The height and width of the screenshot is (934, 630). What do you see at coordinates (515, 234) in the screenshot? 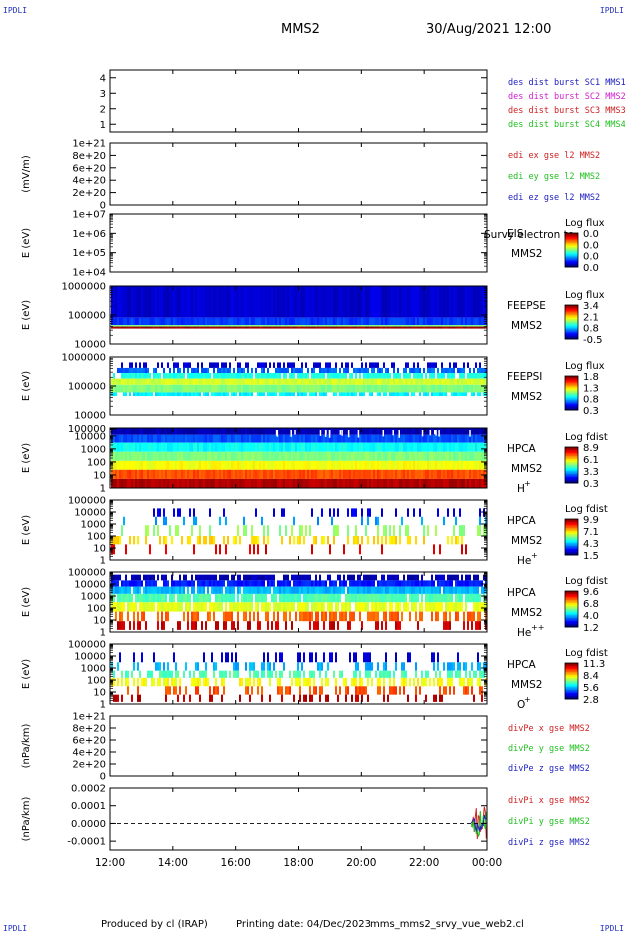
I see `eis-instrument-label: EIS` at bounding box center [515, 234].